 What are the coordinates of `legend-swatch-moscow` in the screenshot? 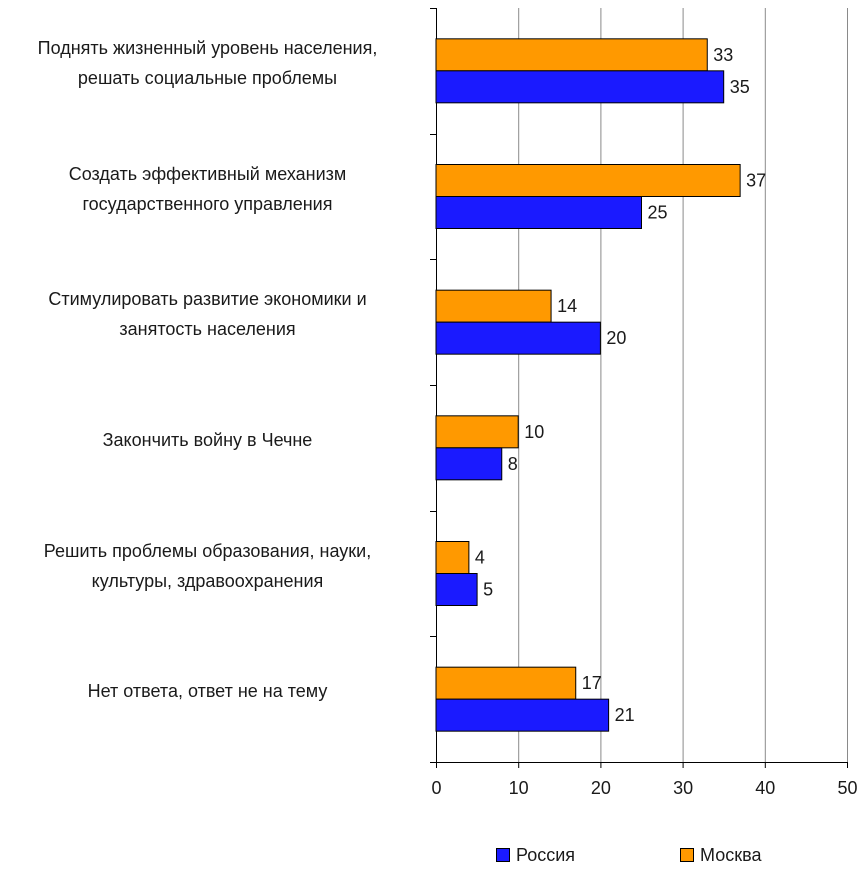 It's located at (687, 855).